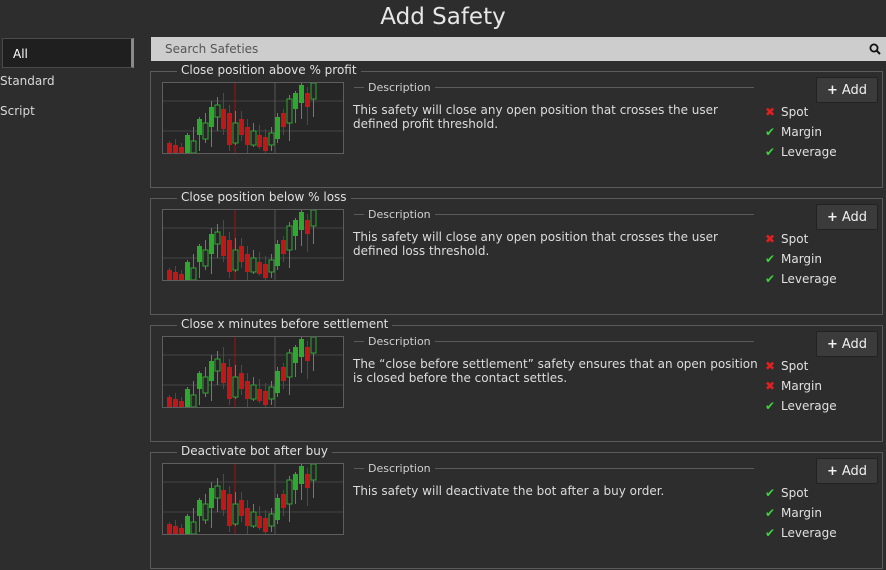 The image size is (886, 570). Describe the element at coordinates (818, 513) in the screenshot. I see `support-list: ✔ Spot ✔ Margin ✔ Leverage` at that location.